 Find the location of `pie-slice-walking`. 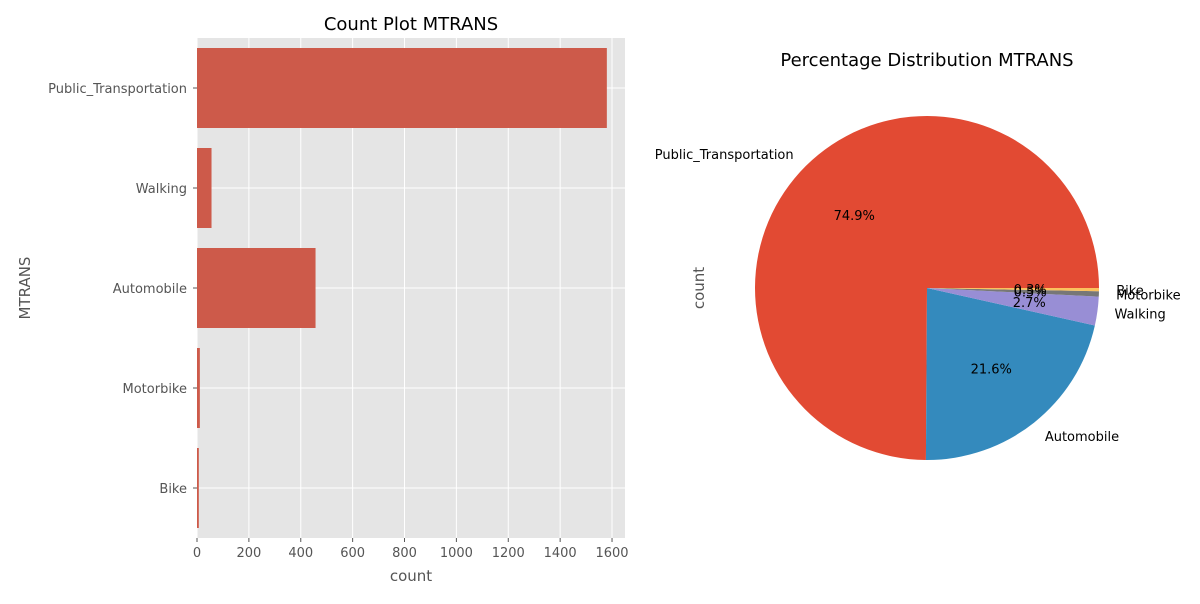

pie-slice-walking is located at coordinates (1013, 307).